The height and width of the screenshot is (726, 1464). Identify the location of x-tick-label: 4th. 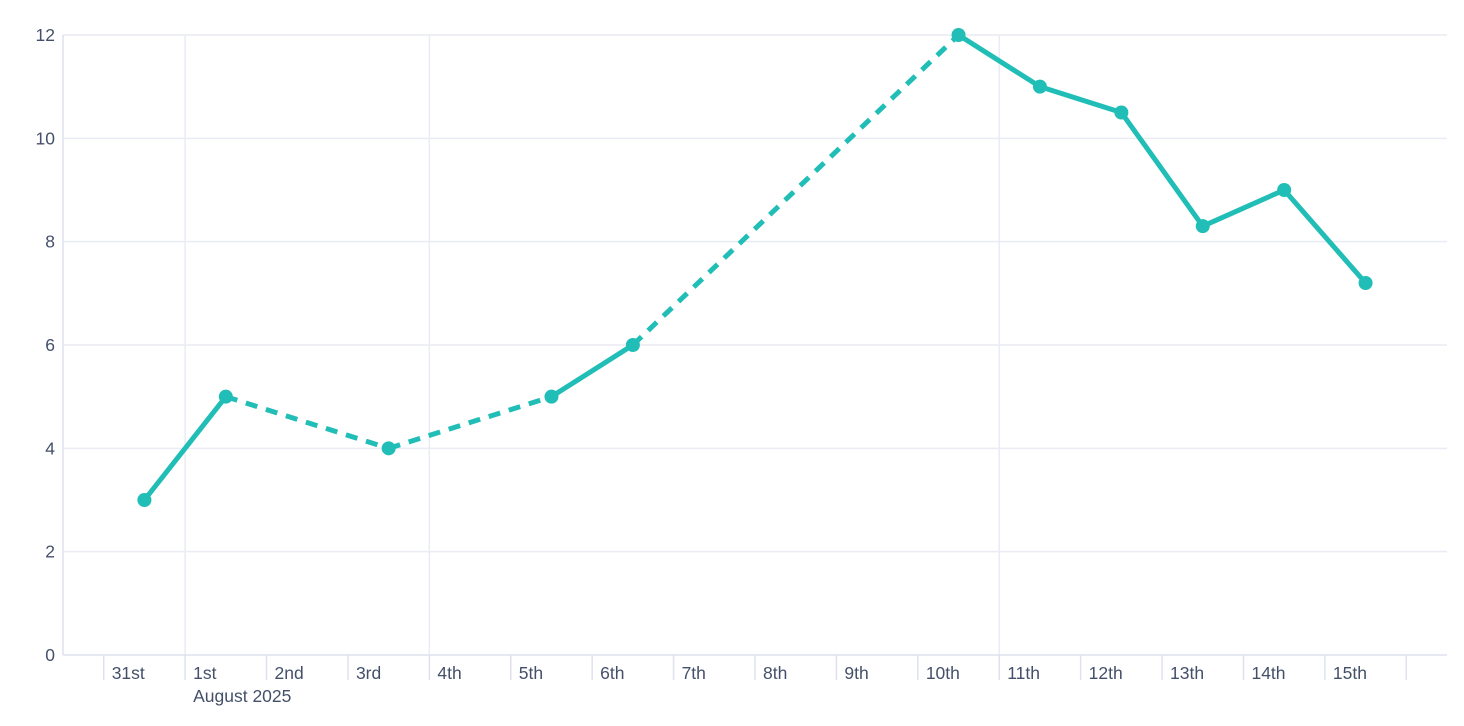
(449, 673).